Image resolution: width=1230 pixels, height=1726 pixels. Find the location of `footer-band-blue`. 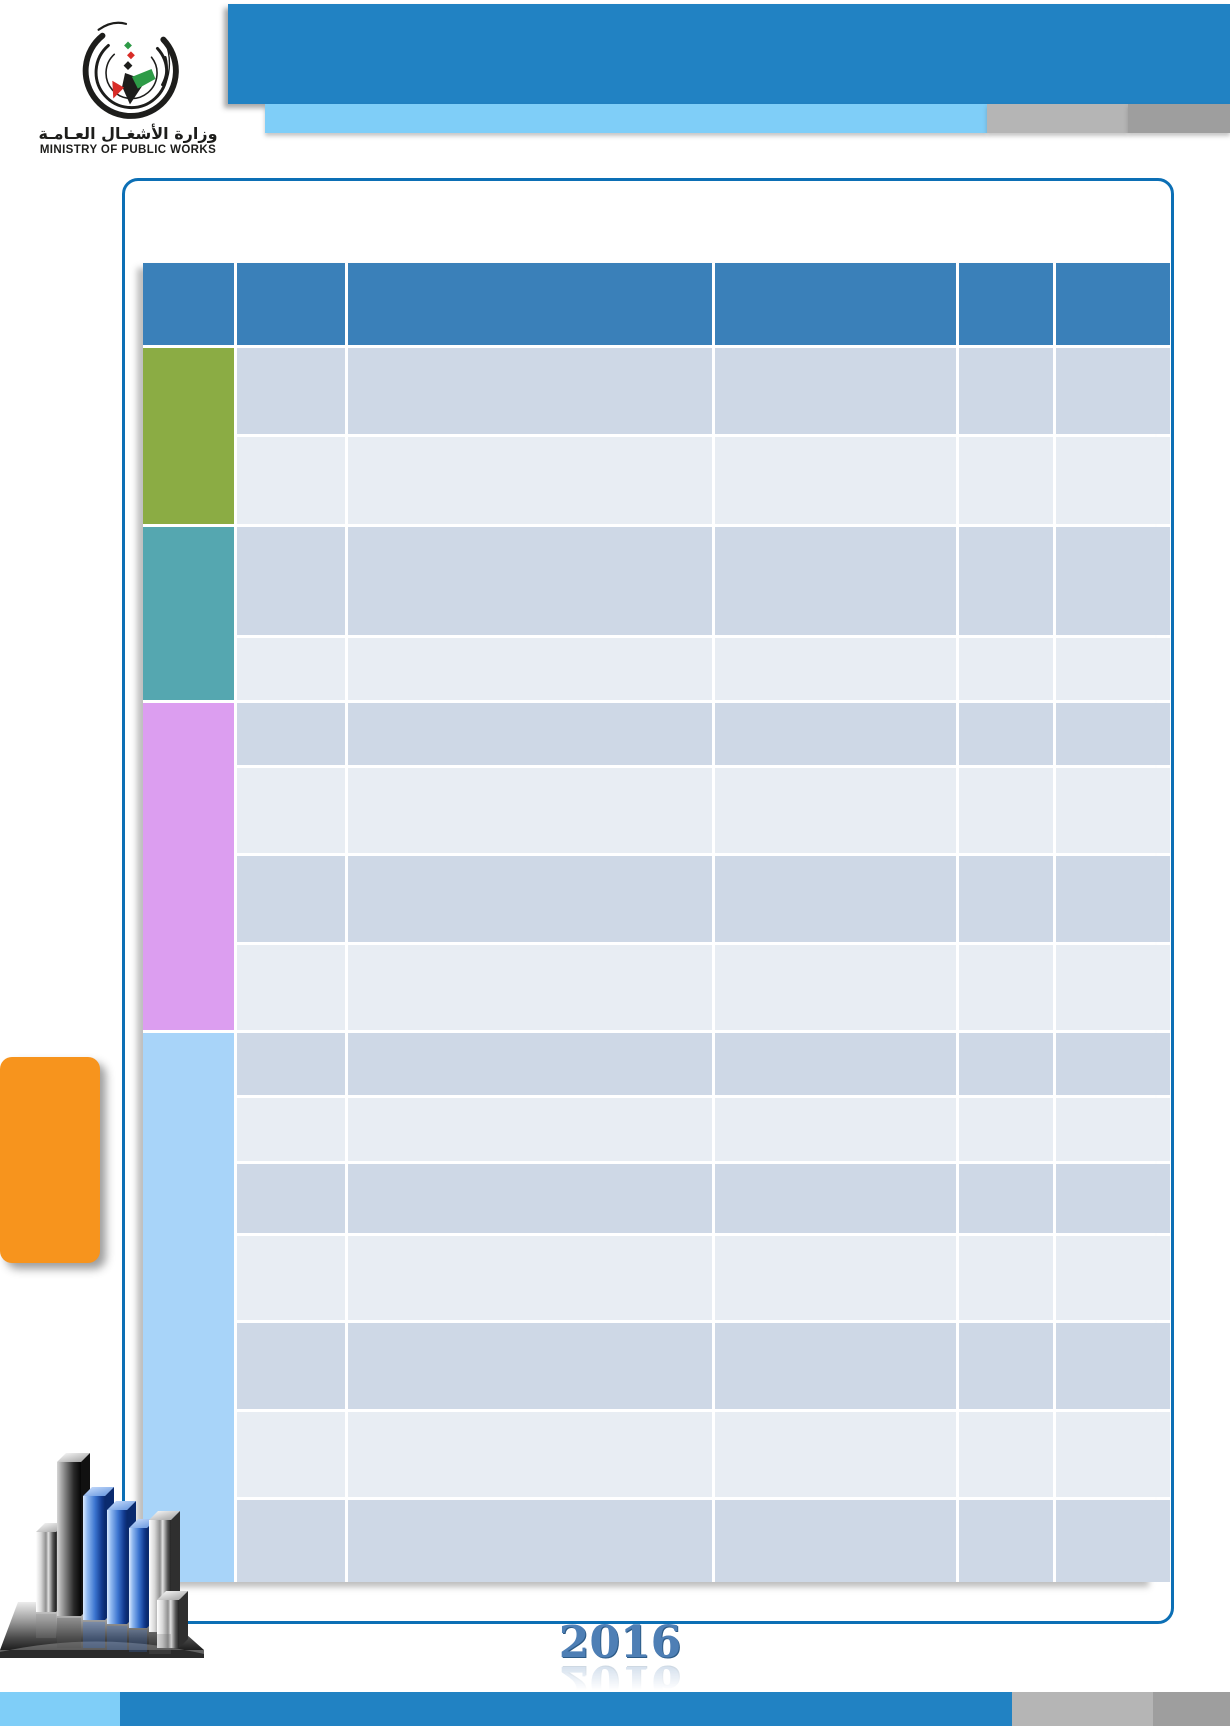

footer-band-blue is located at coordinates (566, 1709).